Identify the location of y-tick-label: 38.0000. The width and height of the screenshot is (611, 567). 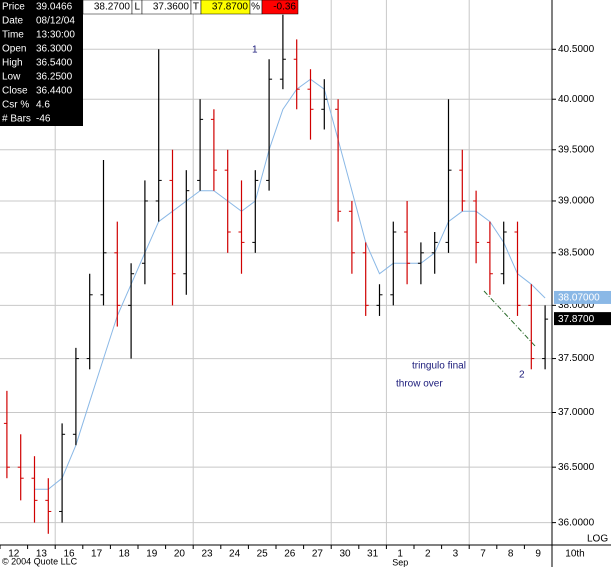
(576, 305).